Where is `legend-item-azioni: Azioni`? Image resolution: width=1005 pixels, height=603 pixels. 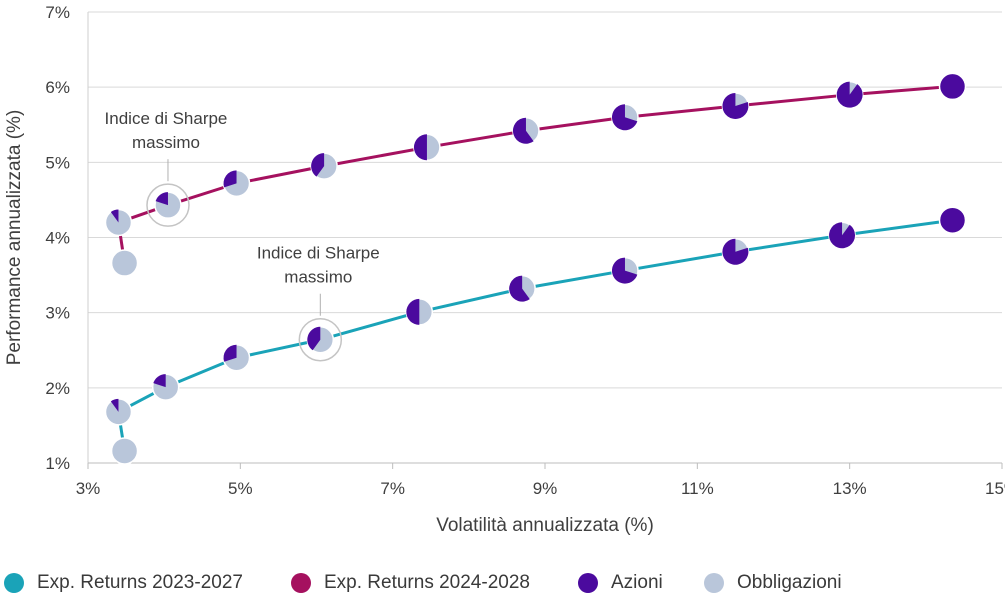 legend-item-azioni: Azioni is located at coordinates (620, 583).